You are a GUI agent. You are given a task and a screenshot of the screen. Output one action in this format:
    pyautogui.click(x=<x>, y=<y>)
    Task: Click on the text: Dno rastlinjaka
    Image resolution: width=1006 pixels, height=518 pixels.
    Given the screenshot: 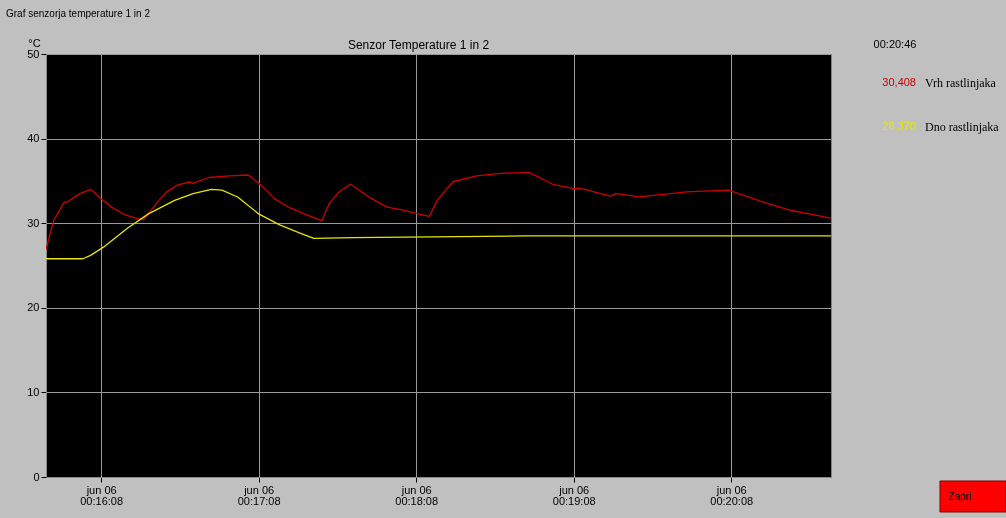 What is the action you would take?
    pyautogui.click(x=962, y=127)
    